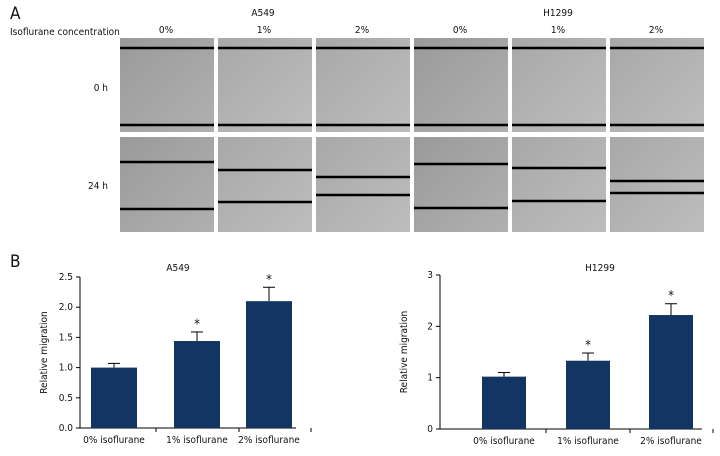 This screenshot has width=720, height=456. Describe the element at coordinates (600, 268) in the screenshot. I see `chart-title: H1299` at that location.